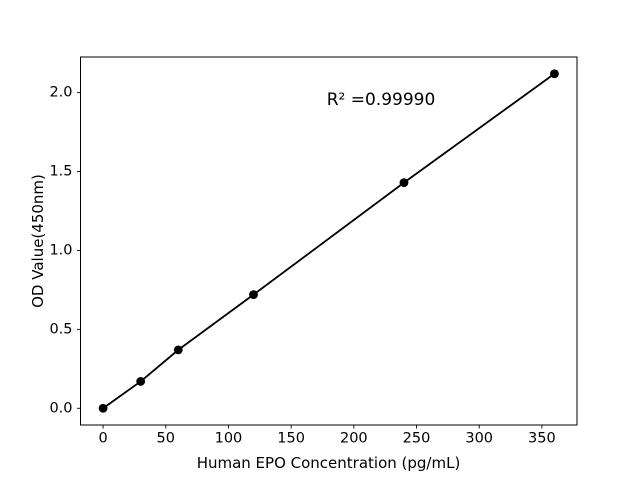  What do you see at coordinates (291, 439) in the screenshot?
I see `x-tick-label: 150` at bounding box center [291, 439].